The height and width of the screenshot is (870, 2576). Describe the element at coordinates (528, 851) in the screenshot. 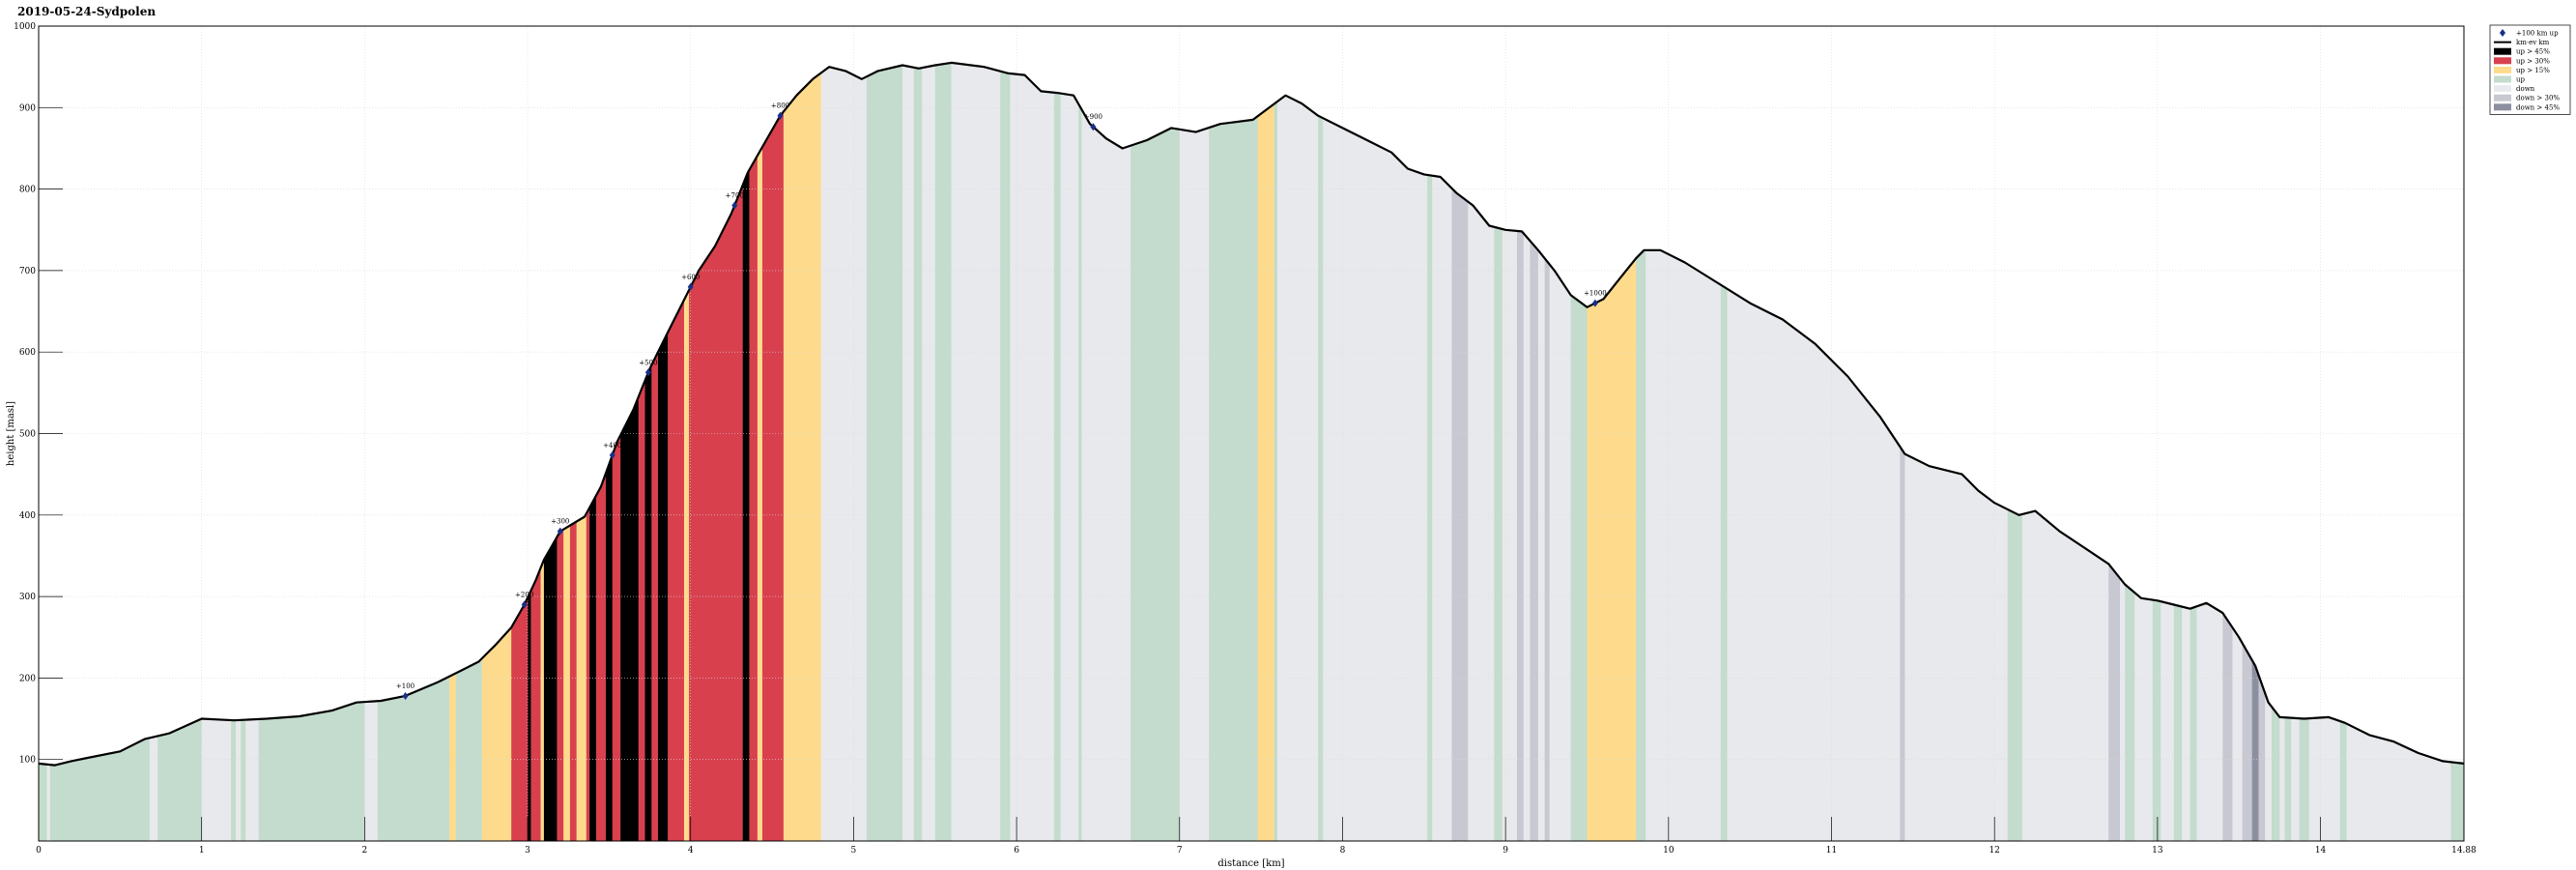

I see `x-tick-label: 3` at that location.